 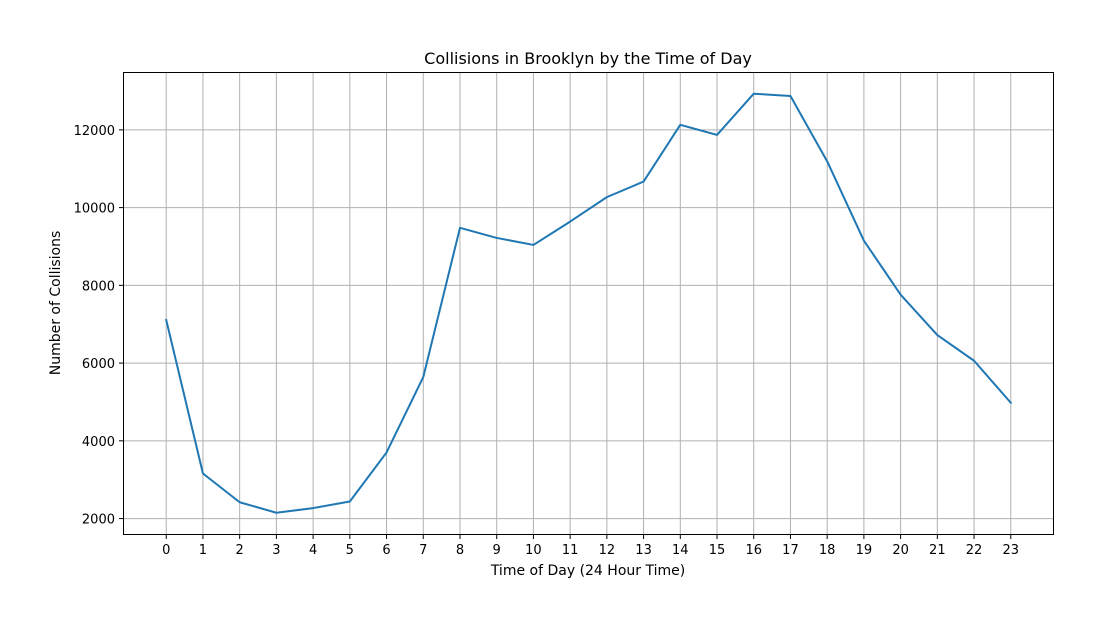 I want to click on x-tick-label: 7, so click(x=423, y=550).